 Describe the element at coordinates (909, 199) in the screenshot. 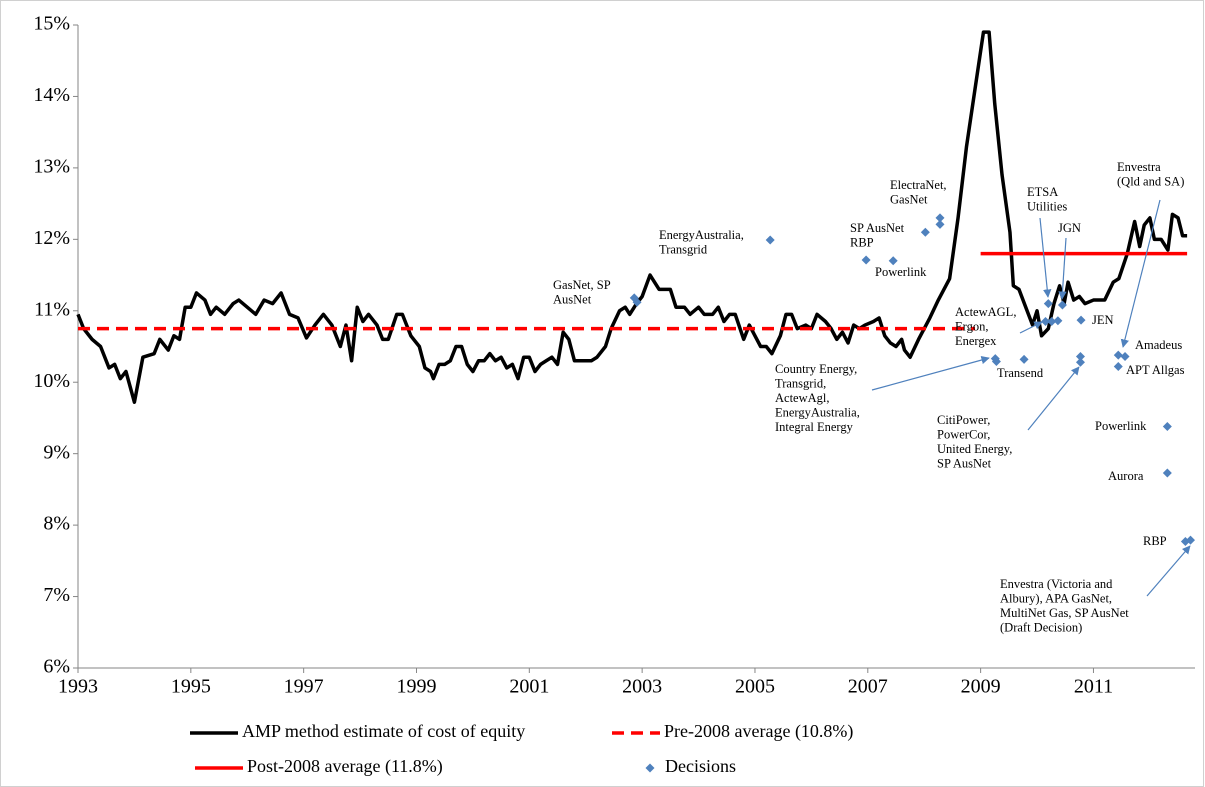

I see `annotation: GasNet` at that location.